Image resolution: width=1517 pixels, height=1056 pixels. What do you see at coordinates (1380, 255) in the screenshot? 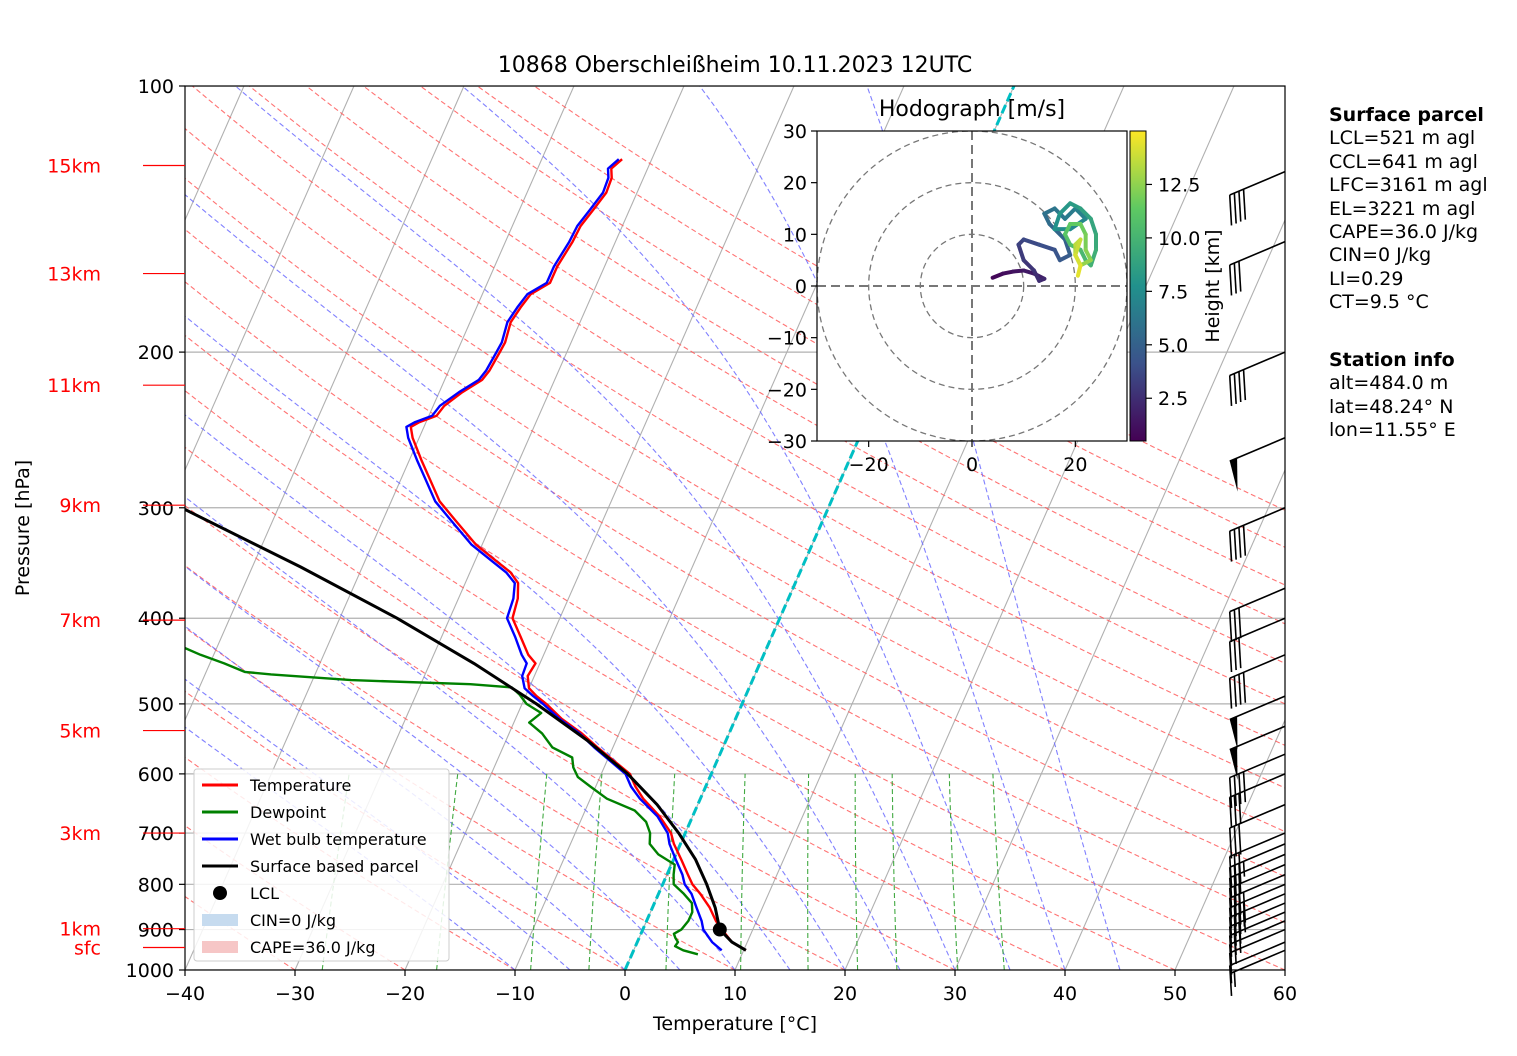
I see `parcel-cin: CIN=0 J/kg` at bounding box center [1380, 255].